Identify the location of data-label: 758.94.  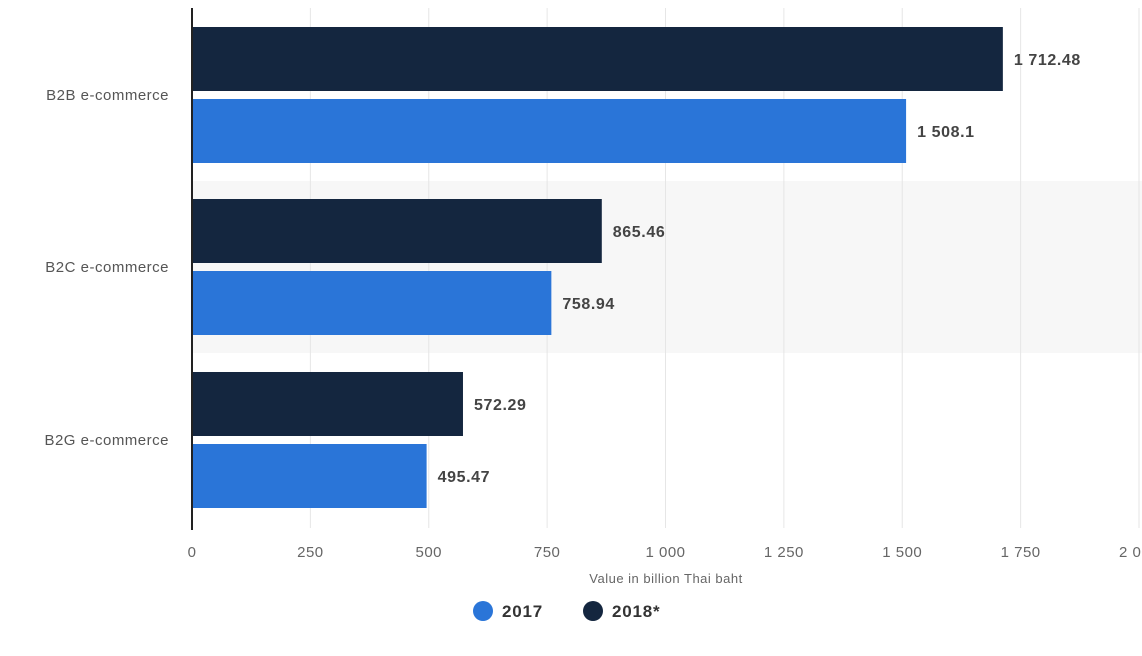
(588, 304).